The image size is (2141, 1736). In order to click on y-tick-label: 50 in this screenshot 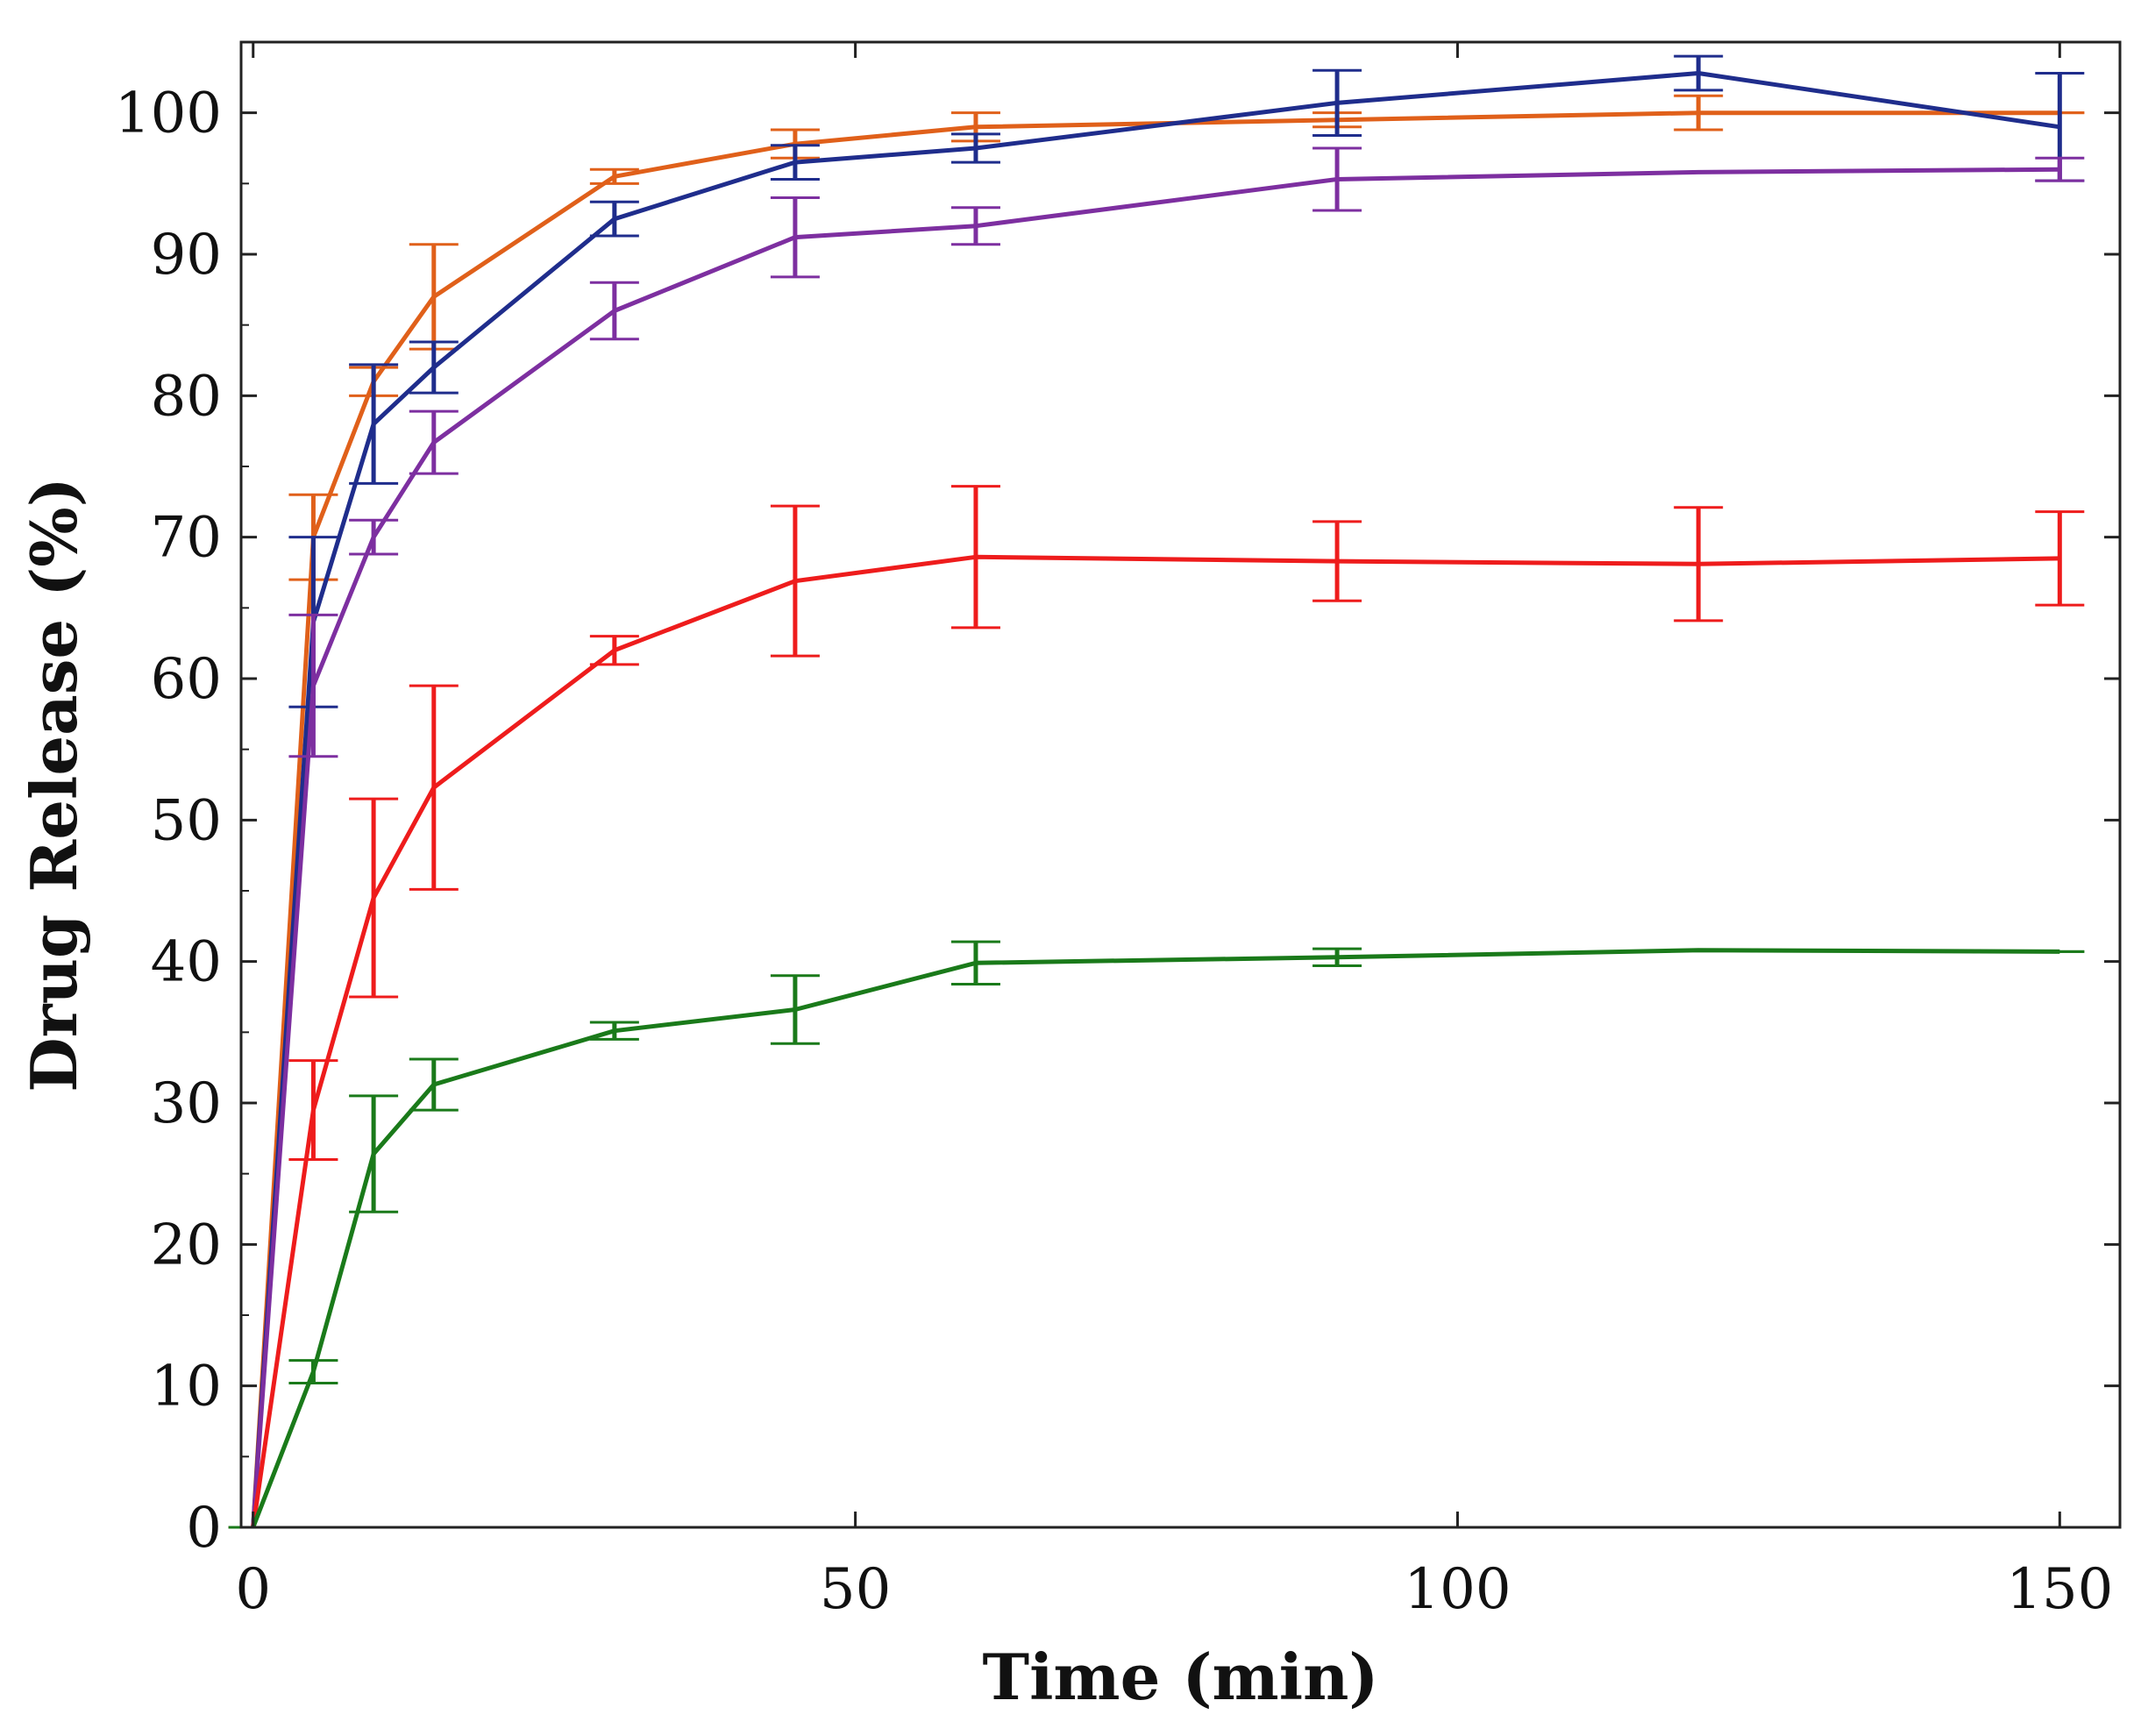, I will do `click(187, 820)`.